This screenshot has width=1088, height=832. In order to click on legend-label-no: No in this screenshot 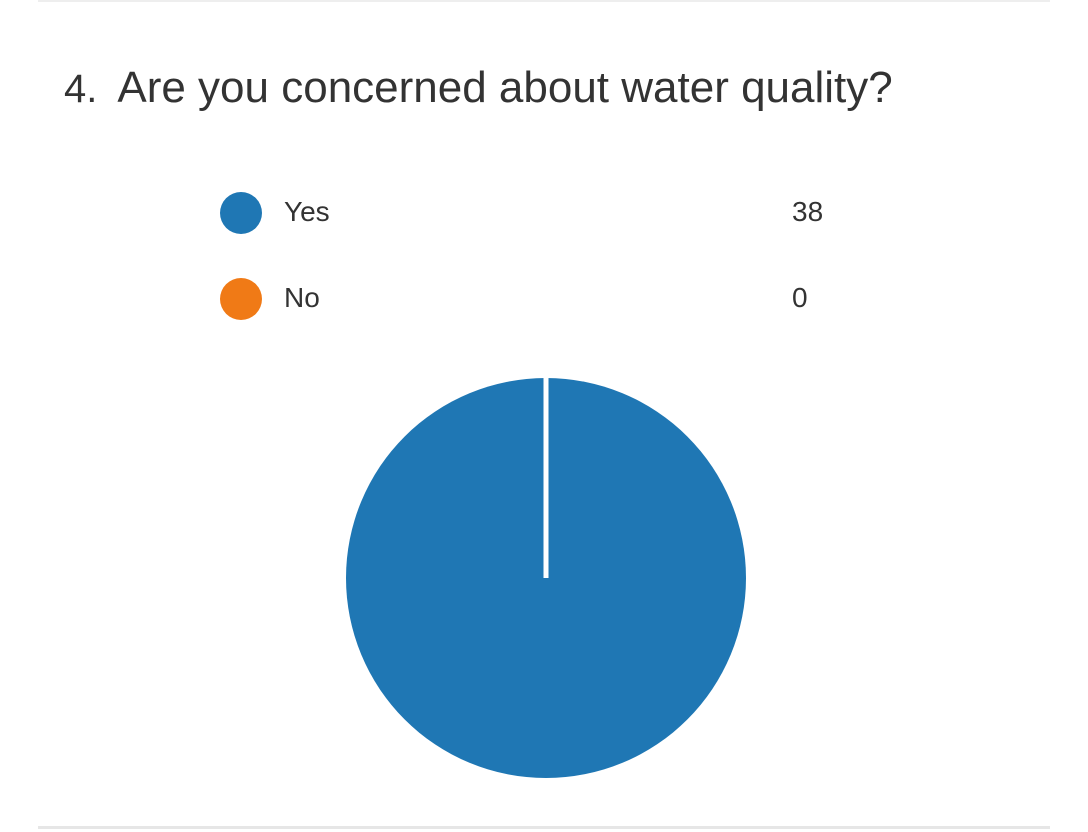, I will do `click(302, 297)`.